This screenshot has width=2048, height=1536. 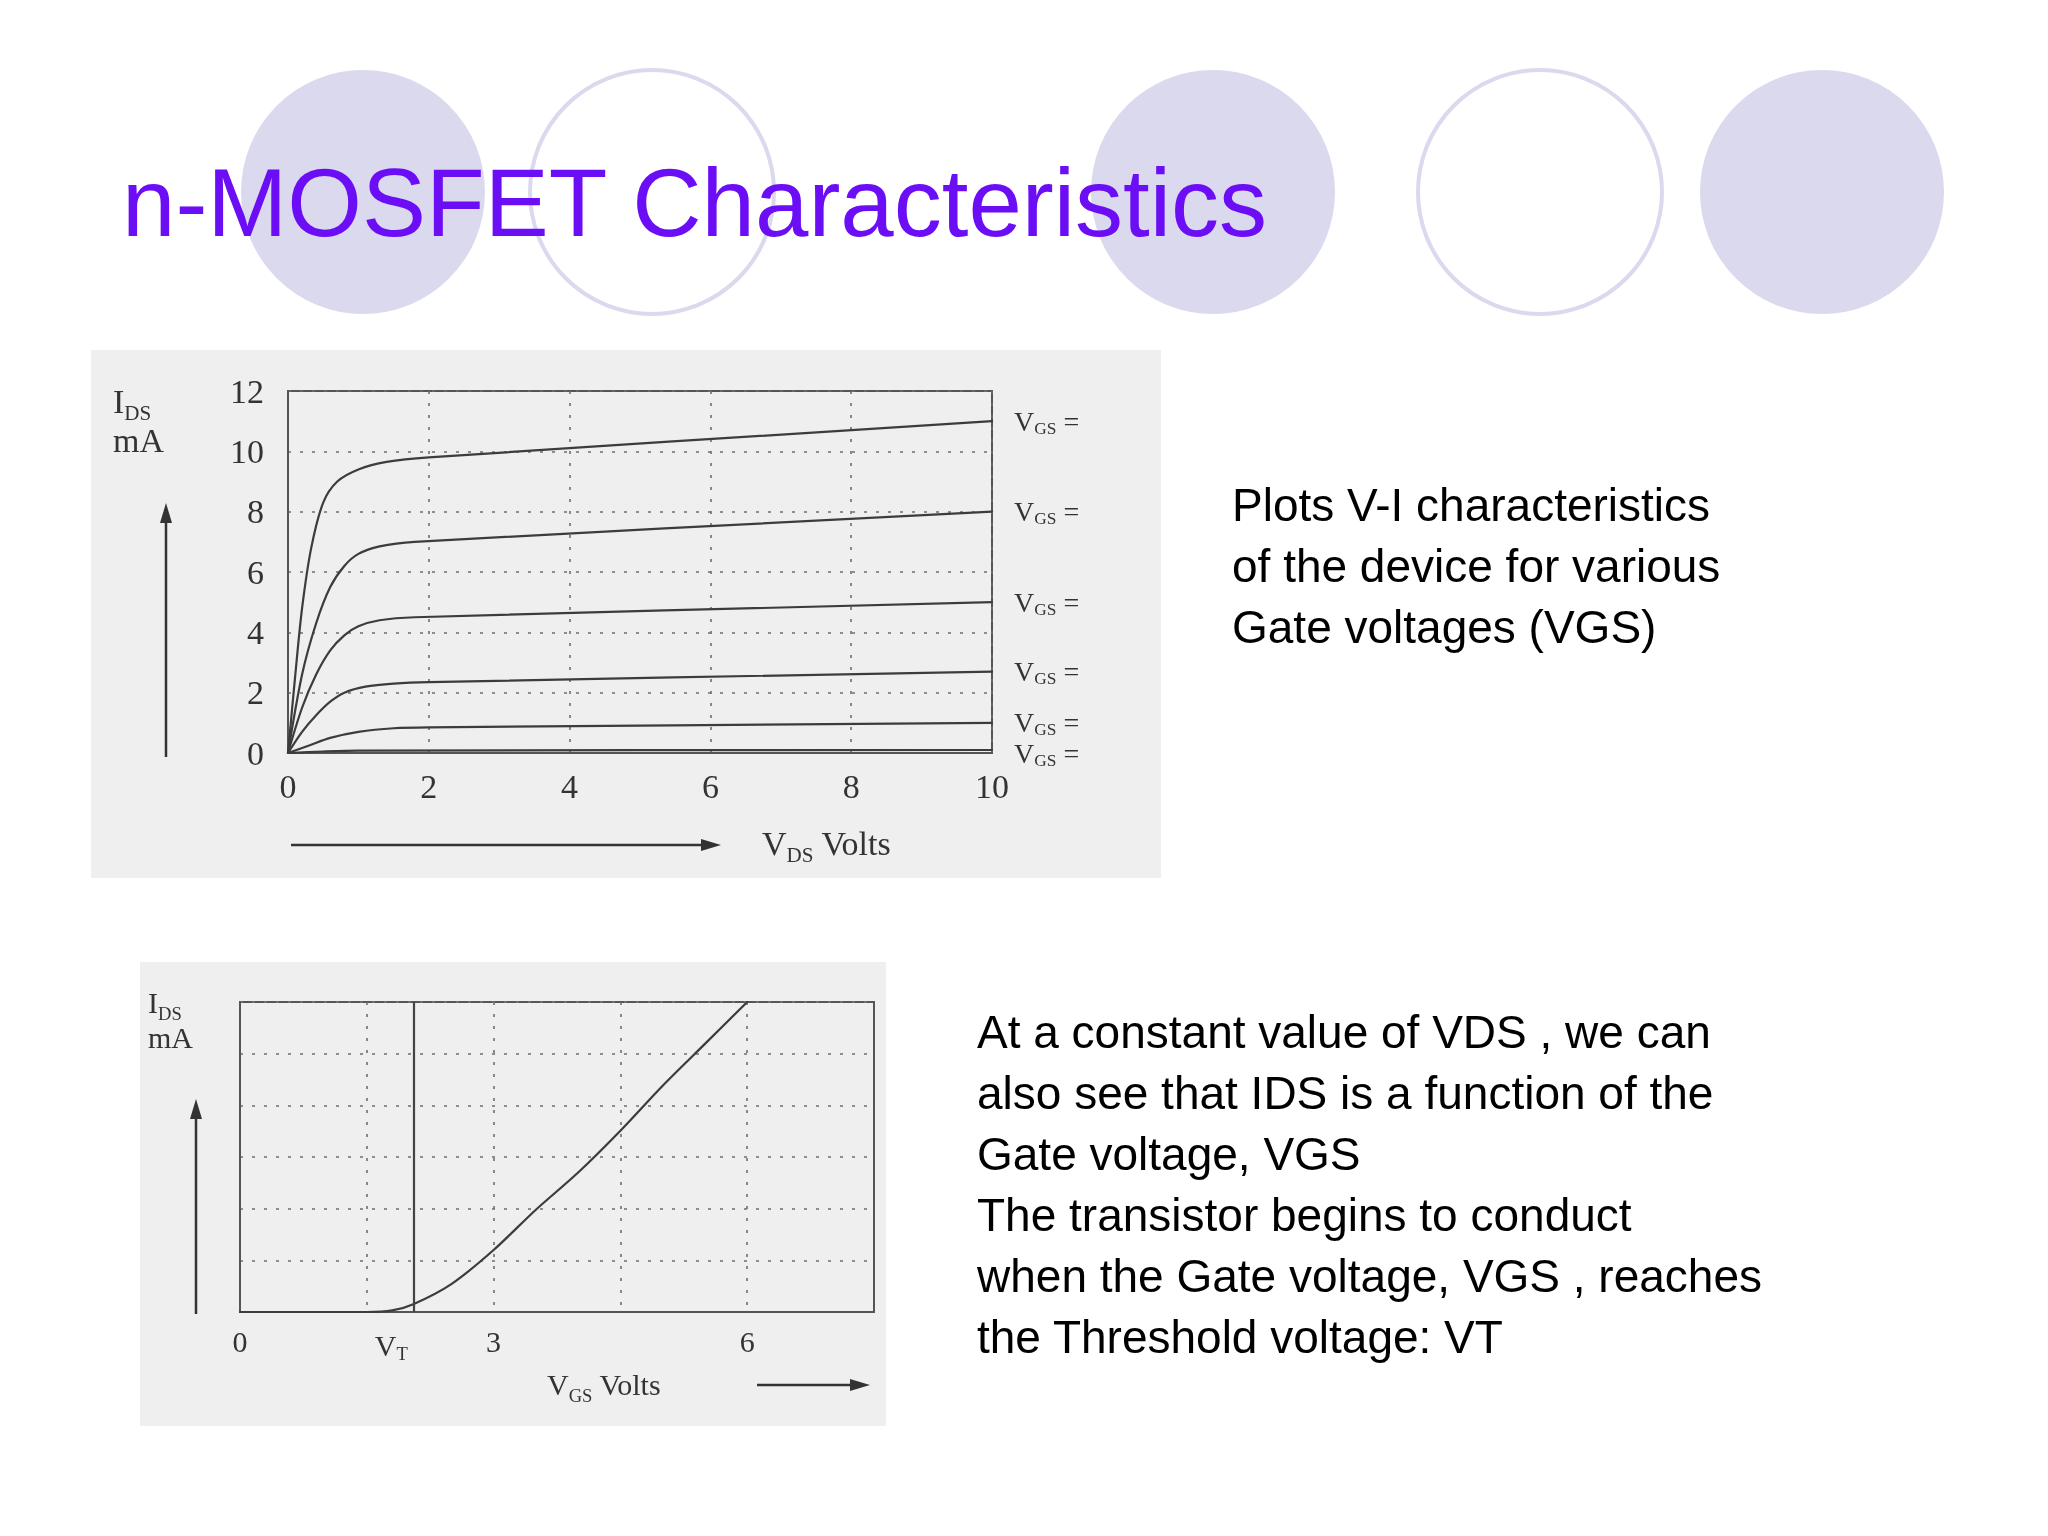 I want to click on text: At a constant value of VDS , we can also see that IDS is a function of the Gate voltage, VGS The transistor begins to conduct when the Gate voltage, VGS , reaches the Threshold voltage: VT, so click(x=1370, y=1185).